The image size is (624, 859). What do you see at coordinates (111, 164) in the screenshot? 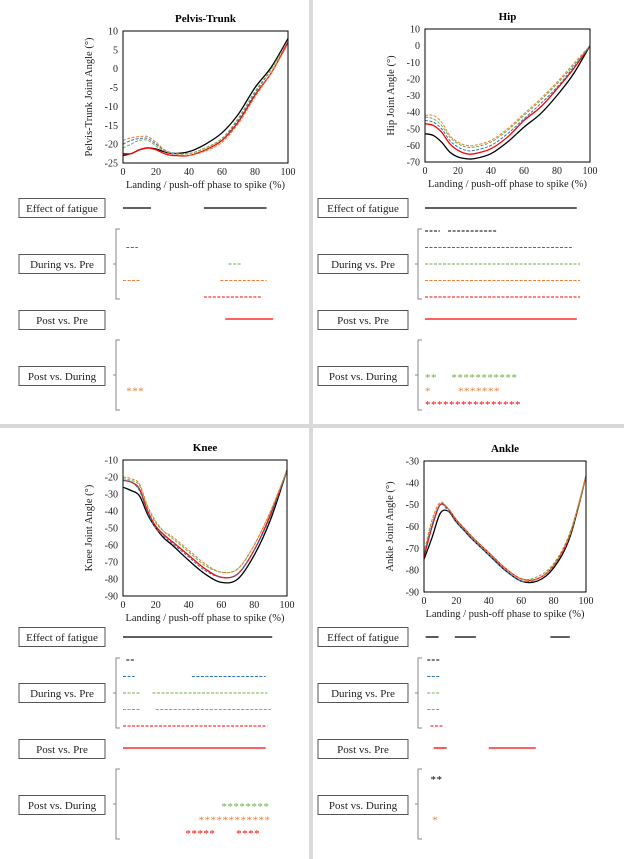
I see `y-tick-label: -25` at bounding box center [111, 164].